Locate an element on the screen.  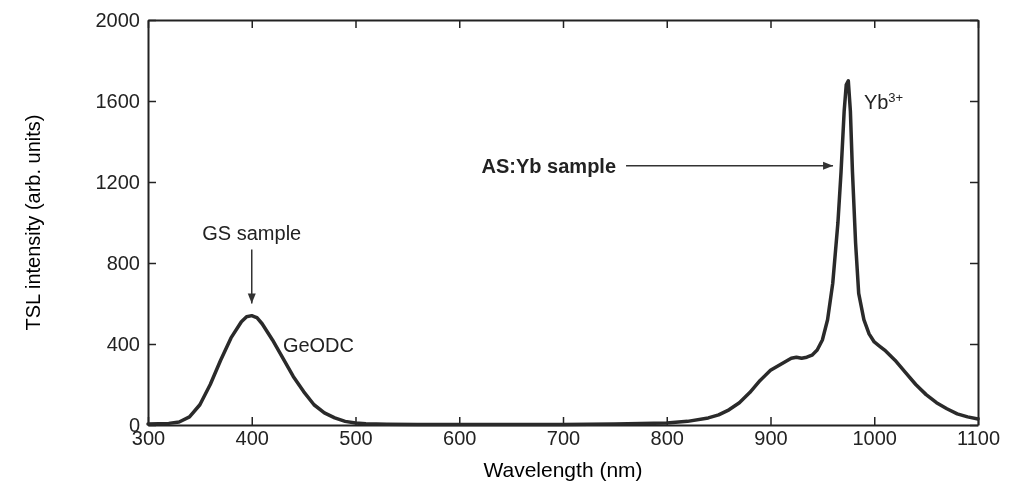
x-tick-label: 500 is located at coordinates (356, 438).